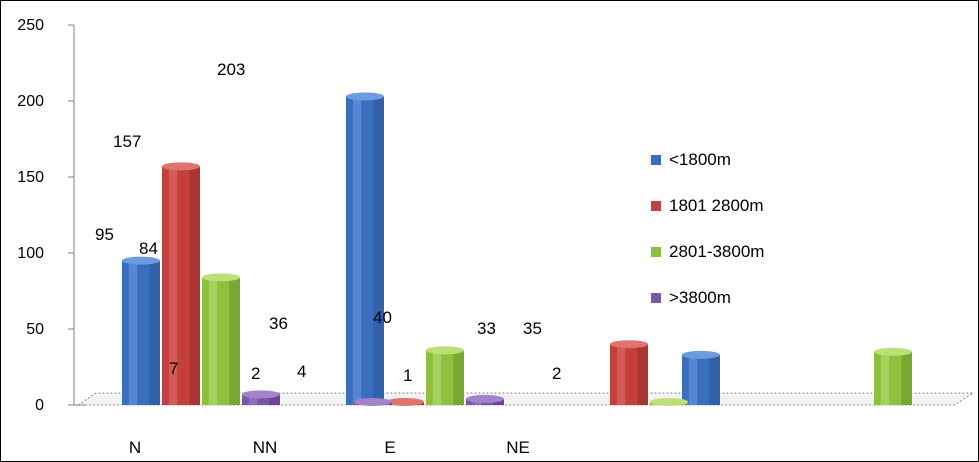 The width and height of the screenshot is (979, 462). Describe the element at coordinates (301, 371) in the screenshot. I see `data-label: 4` at that location.